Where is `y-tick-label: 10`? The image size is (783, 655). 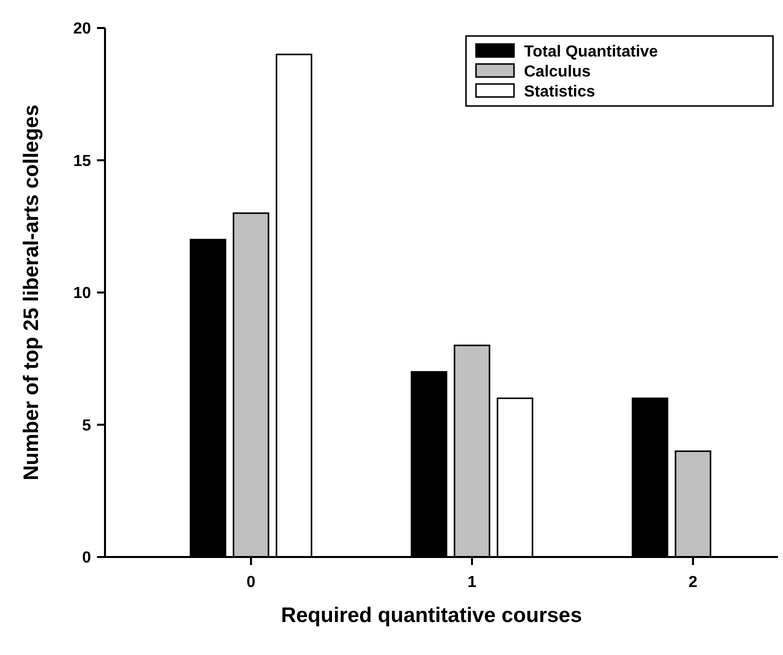 y-tick-label: 10 is located at coordinates (82, 293).